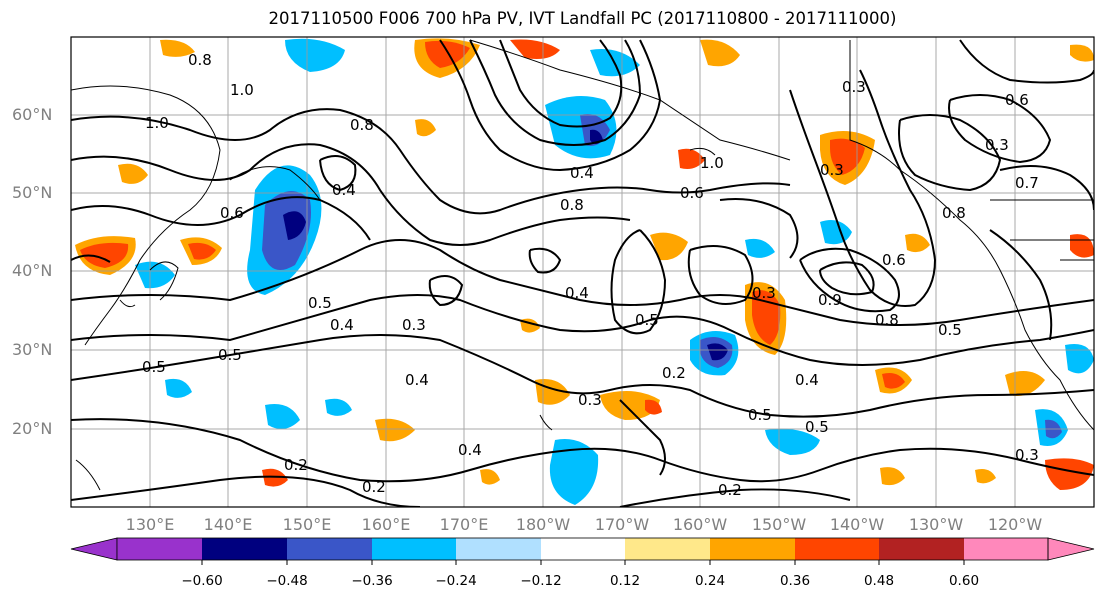  I want to click on colorbar-tick-label: −0.12, so click(541, 581).